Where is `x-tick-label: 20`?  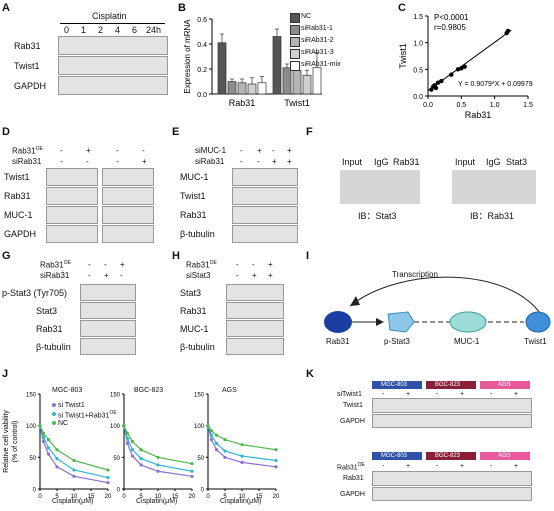 x-tick-label: 20 is located at coordinates (192, 497).